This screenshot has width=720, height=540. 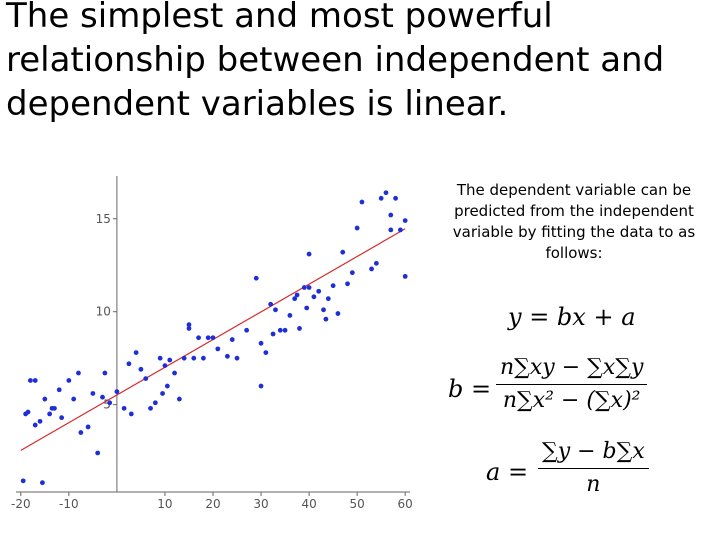 I want to click on x-tick-label: 10, so click(x=164, y=504).